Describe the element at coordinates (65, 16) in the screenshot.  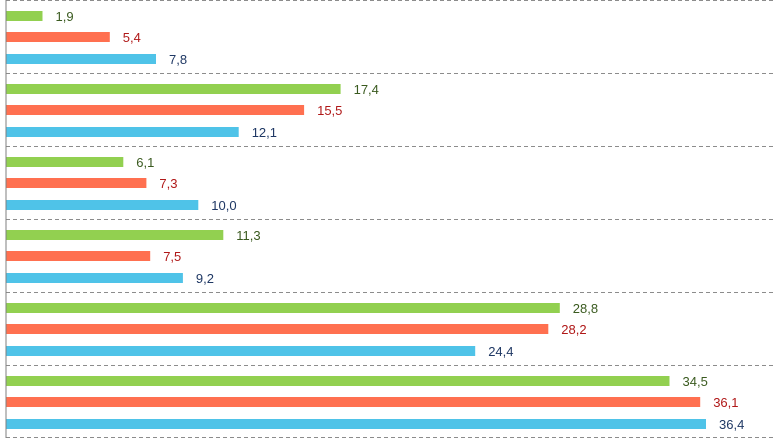
I see `data-label-group-1-series-1: 1,9` at that location.